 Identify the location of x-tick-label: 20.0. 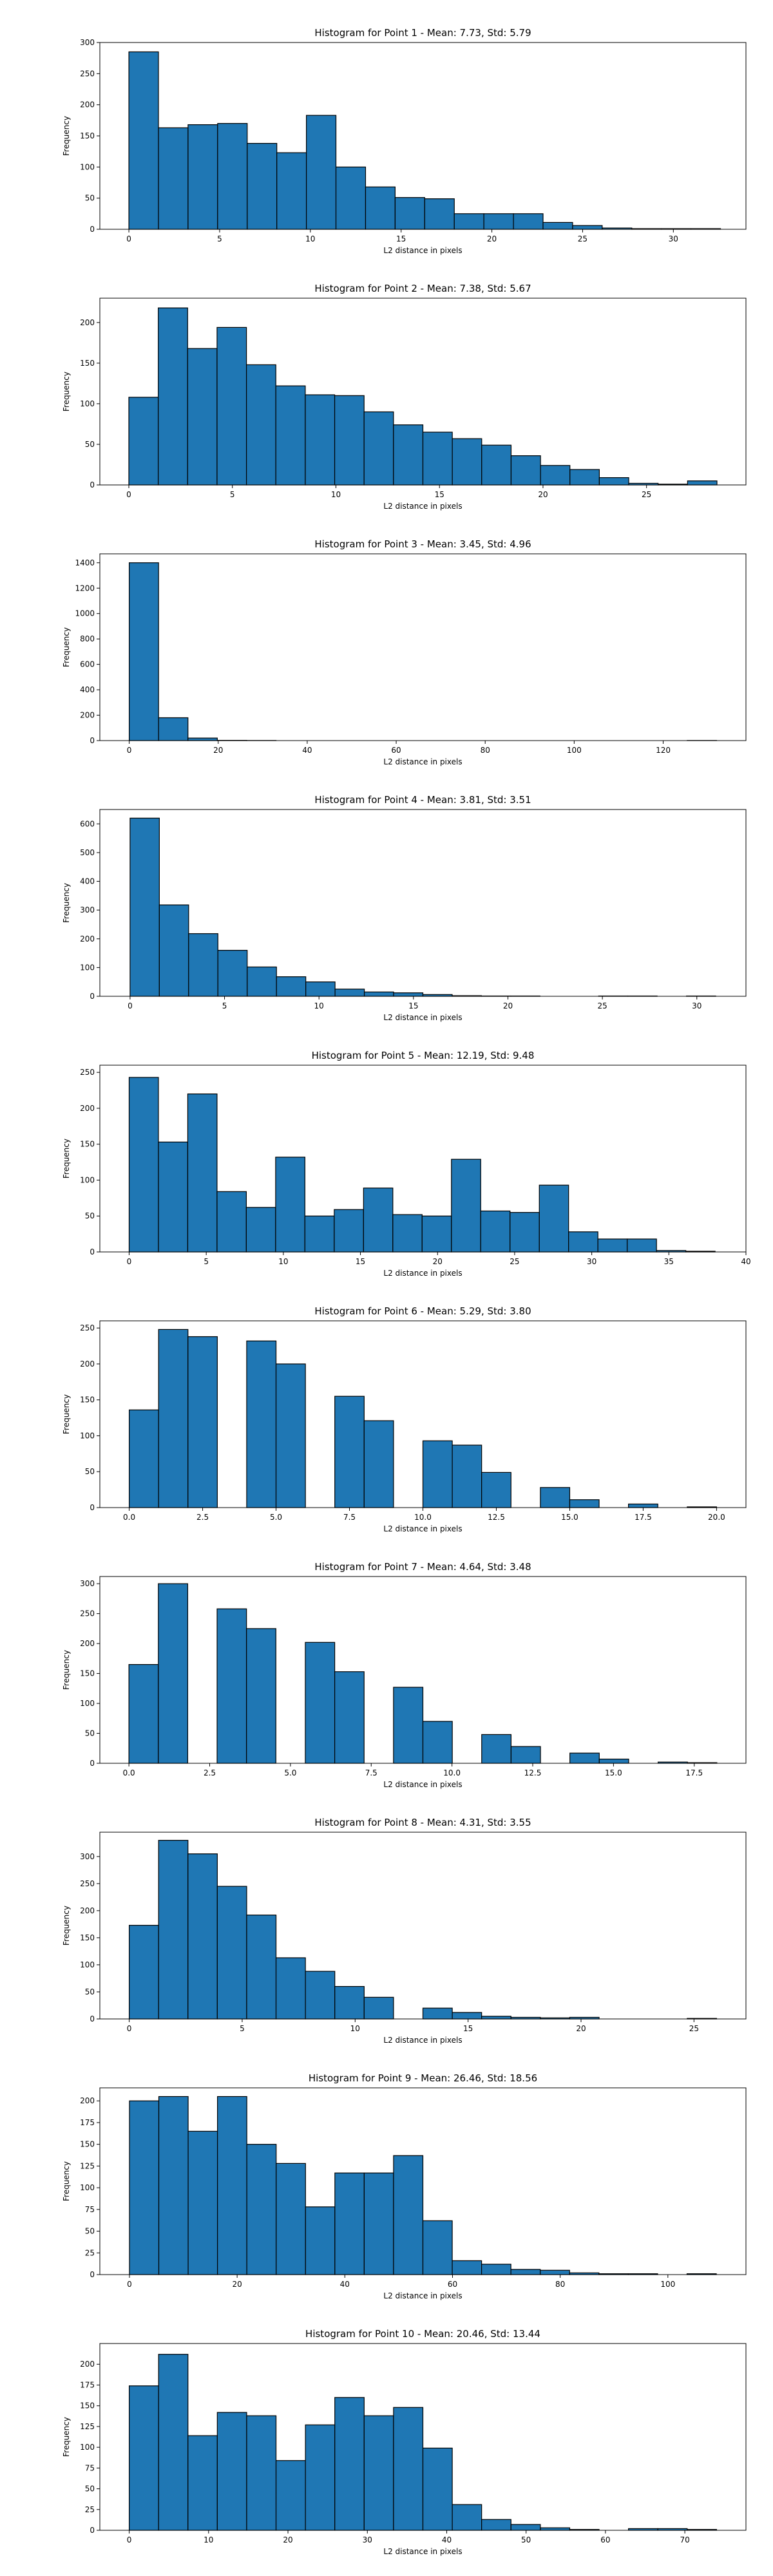
(716, 1517).